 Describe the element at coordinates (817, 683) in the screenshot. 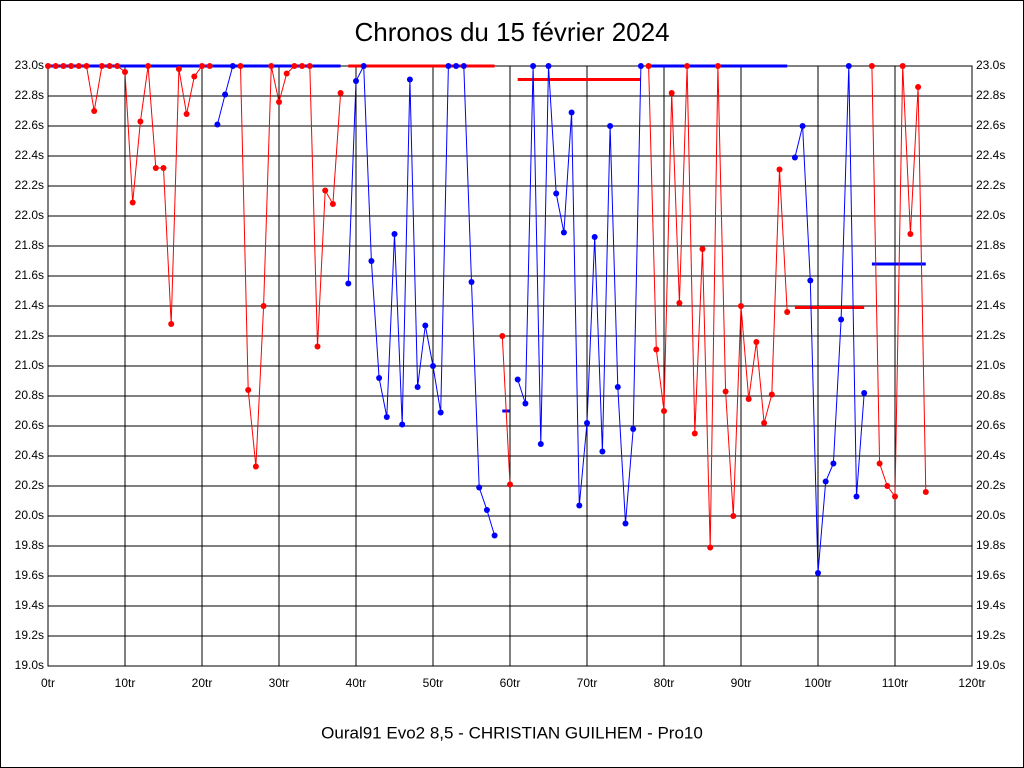

I see `x-tick-label: 100tr` at that location.